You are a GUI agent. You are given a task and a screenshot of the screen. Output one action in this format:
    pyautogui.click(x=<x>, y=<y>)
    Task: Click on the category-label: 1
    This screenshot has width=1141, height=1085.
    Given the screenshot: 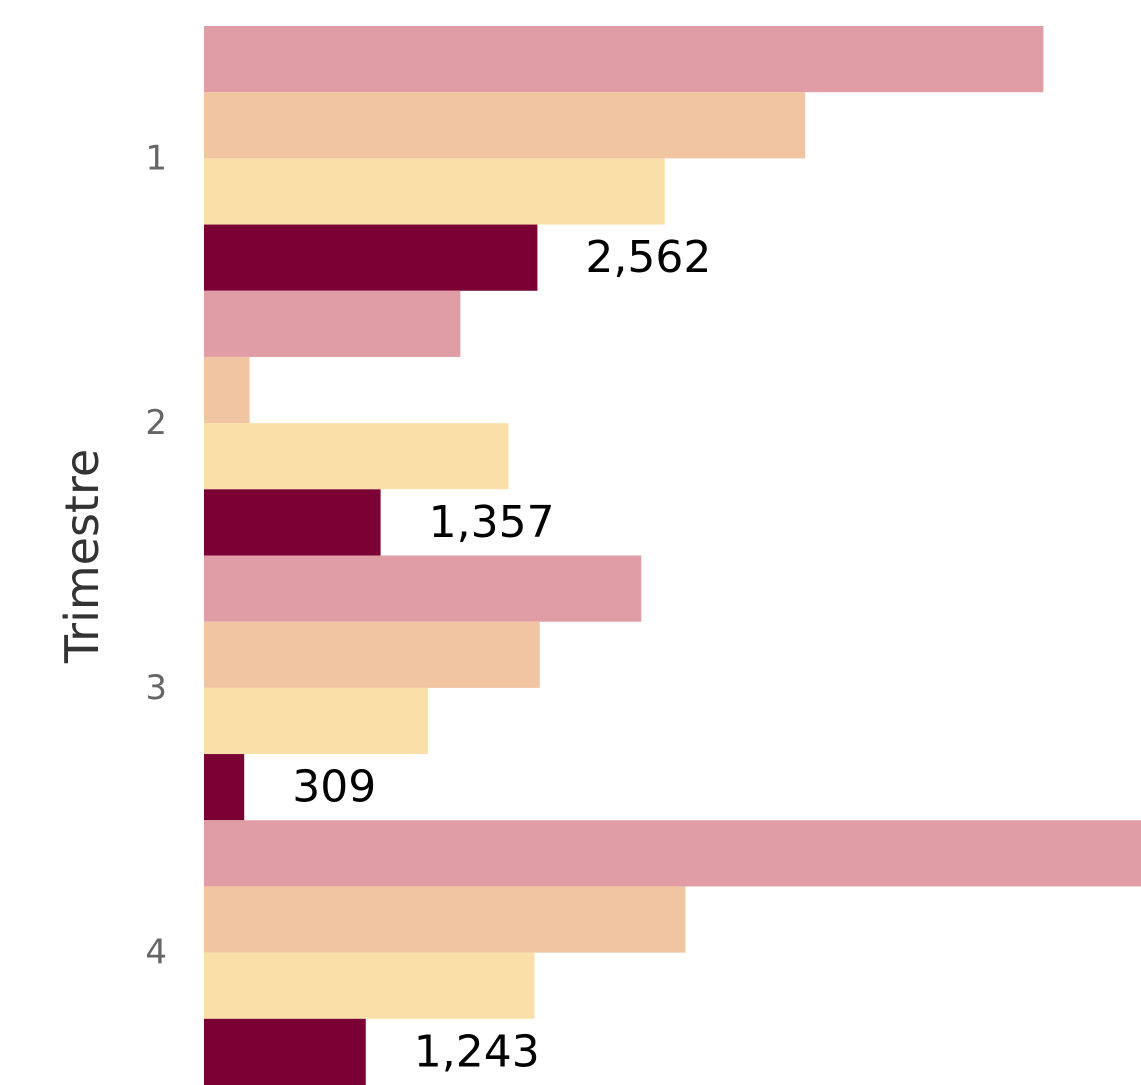 What is the action you would take?
    pyautogui.click(x=156, y=158)
    